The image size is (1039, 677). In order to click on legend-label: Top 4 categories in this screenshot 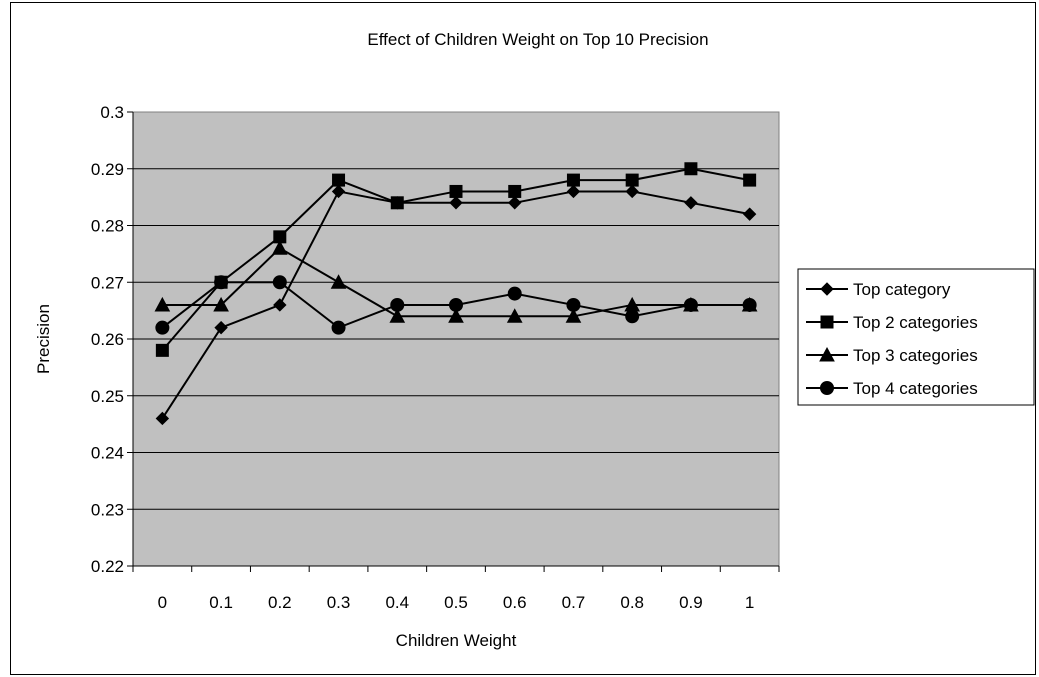, I will do `click(915, 388)`.